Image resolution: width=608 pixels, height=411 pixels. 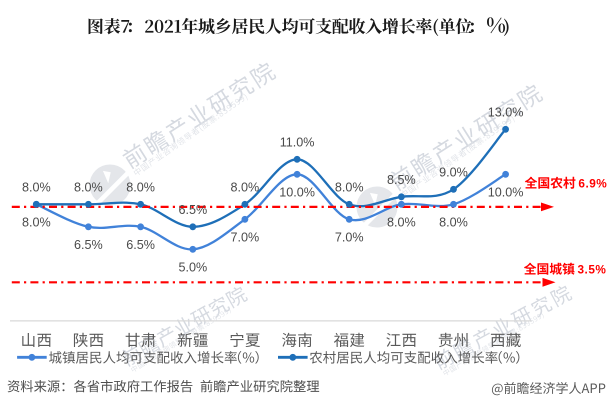 What do you see at coordinates (592, 184) in the screenshot?
I see `svg-text: 6.9%` at bounding box center [592, 184].